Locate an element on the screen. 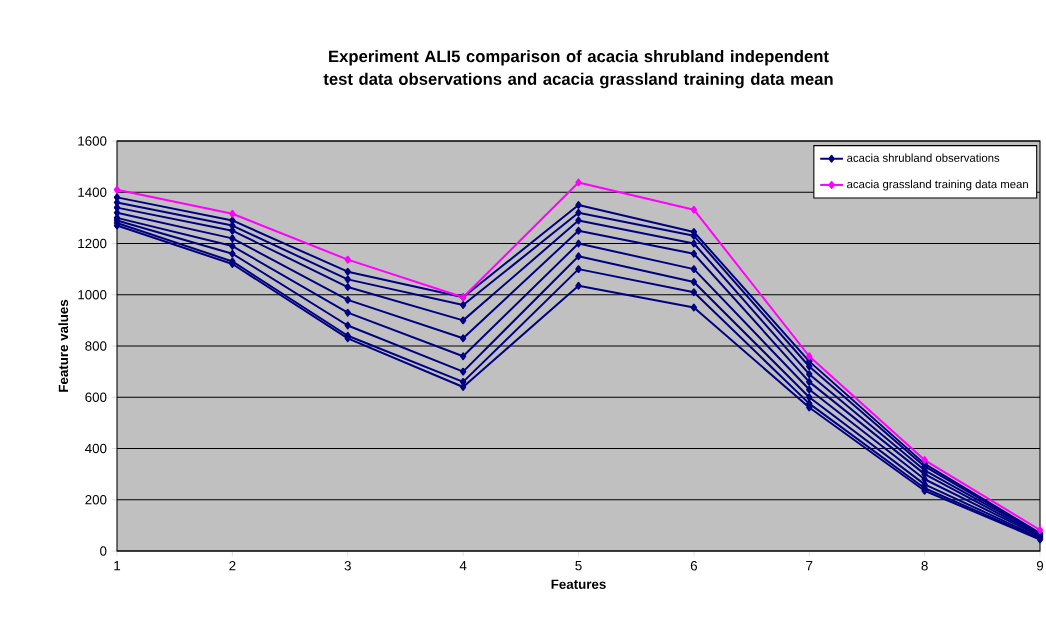 The image size is (1046, 644). x-axis-title: Features is located at coordinates (578, 584).